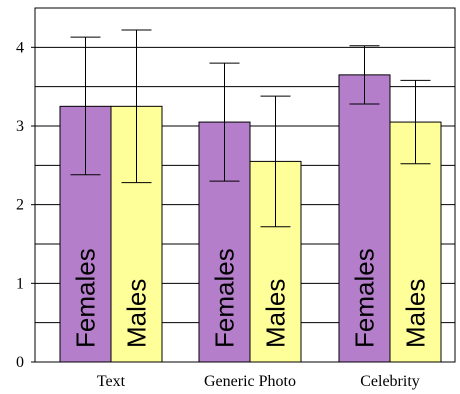 This screenshot has height=394, width=460. What do you see at coordinates (20, 283) in the screenshot?
I see `y-tick-label-1: 1` at bounding box center [20, 283].